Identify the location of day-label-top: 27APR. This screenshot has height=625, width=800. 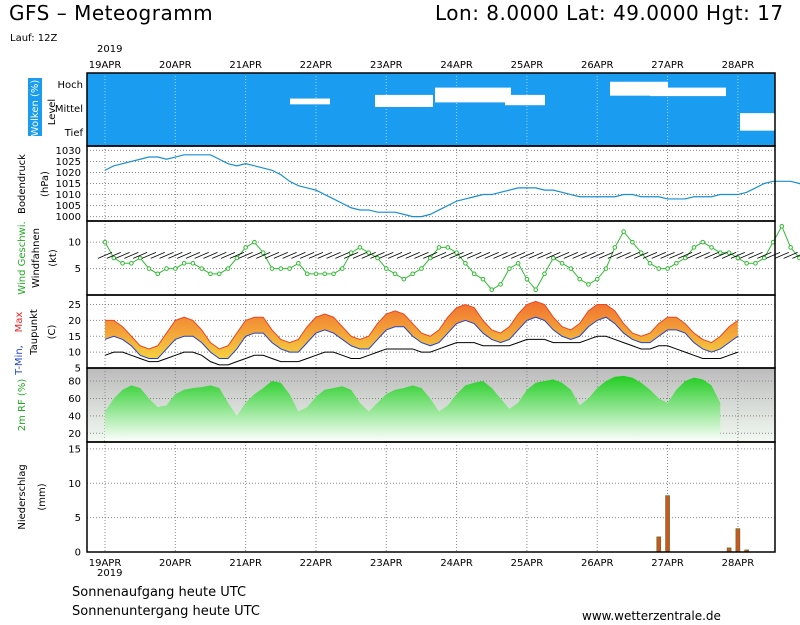
(667, 65).